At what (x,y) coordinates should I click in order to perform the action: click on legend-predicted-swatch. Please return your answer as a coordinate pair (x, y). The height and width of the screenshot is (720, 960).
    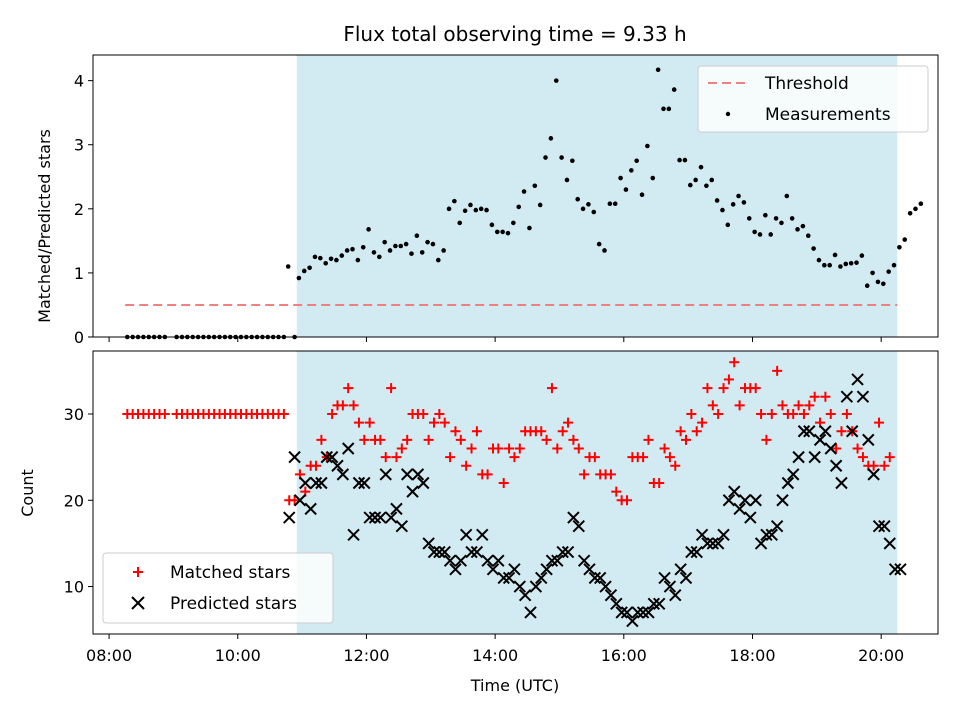
    Looking at the image, I should click on (138, 603).